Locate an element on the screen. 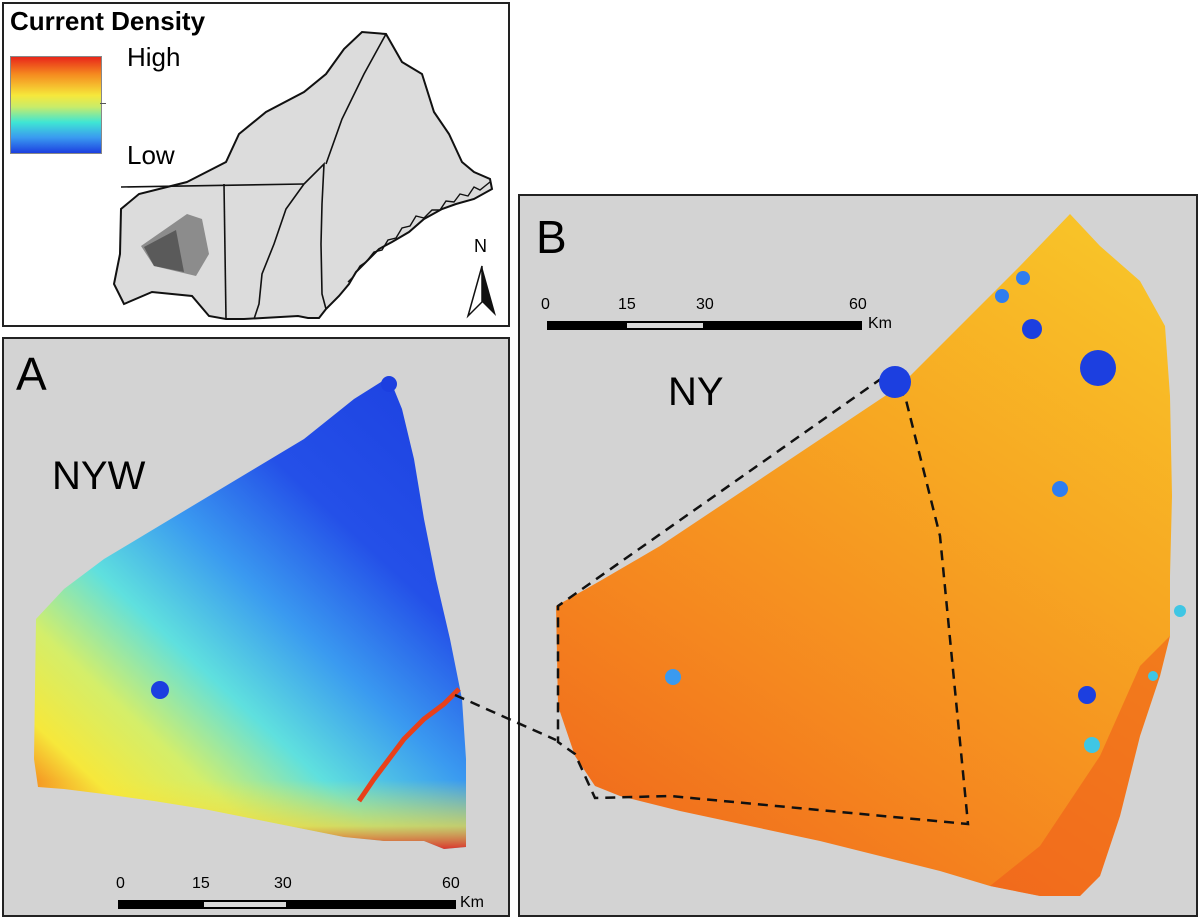 The image size is (1200, 919). legend-high-label: High is located at coordinates (154, 57).